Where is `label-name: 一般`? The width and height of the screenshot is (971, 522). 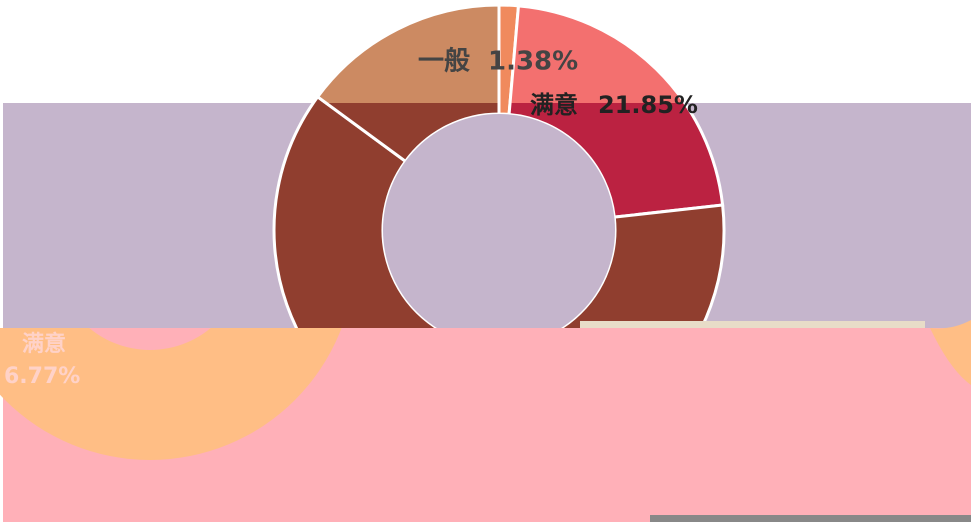
label-name: 一般 is located at coordinates (444, 62).